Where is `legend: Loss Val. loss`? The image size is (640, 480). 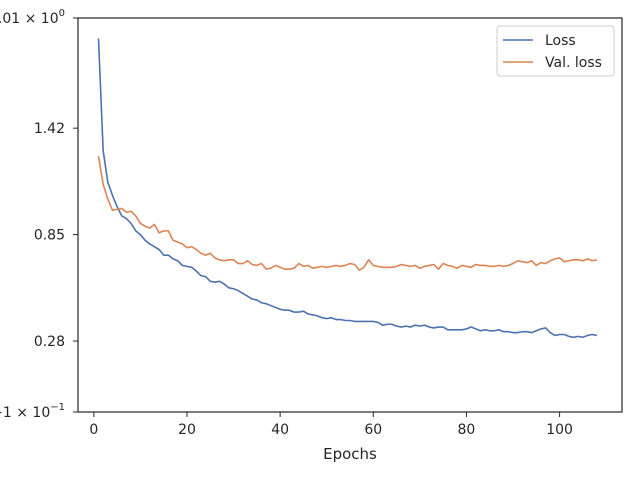
legend: Loss Val. loss is located at coordinates (555, 51).